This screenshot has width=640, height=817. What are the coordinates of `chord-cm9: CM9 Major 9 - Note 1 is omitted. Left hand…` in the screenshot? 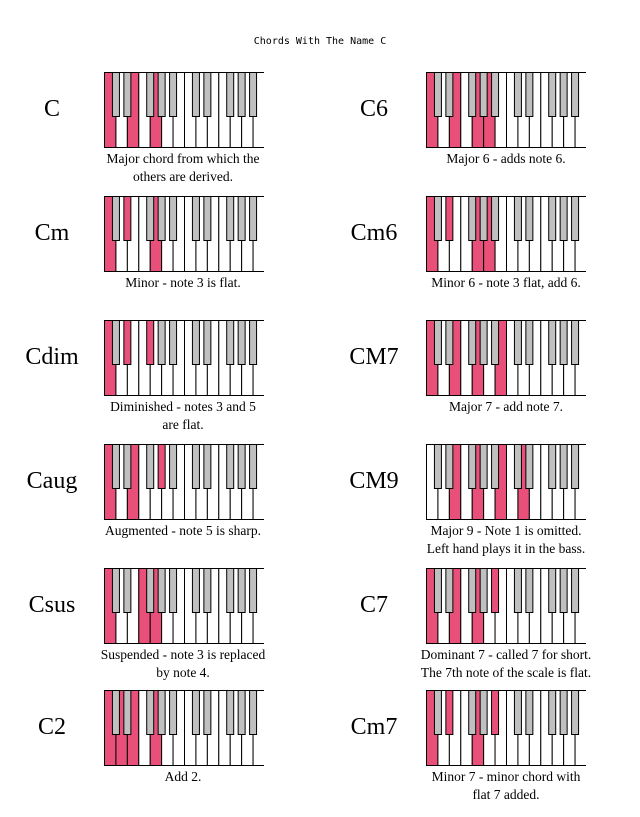 It's located at (480, 506).